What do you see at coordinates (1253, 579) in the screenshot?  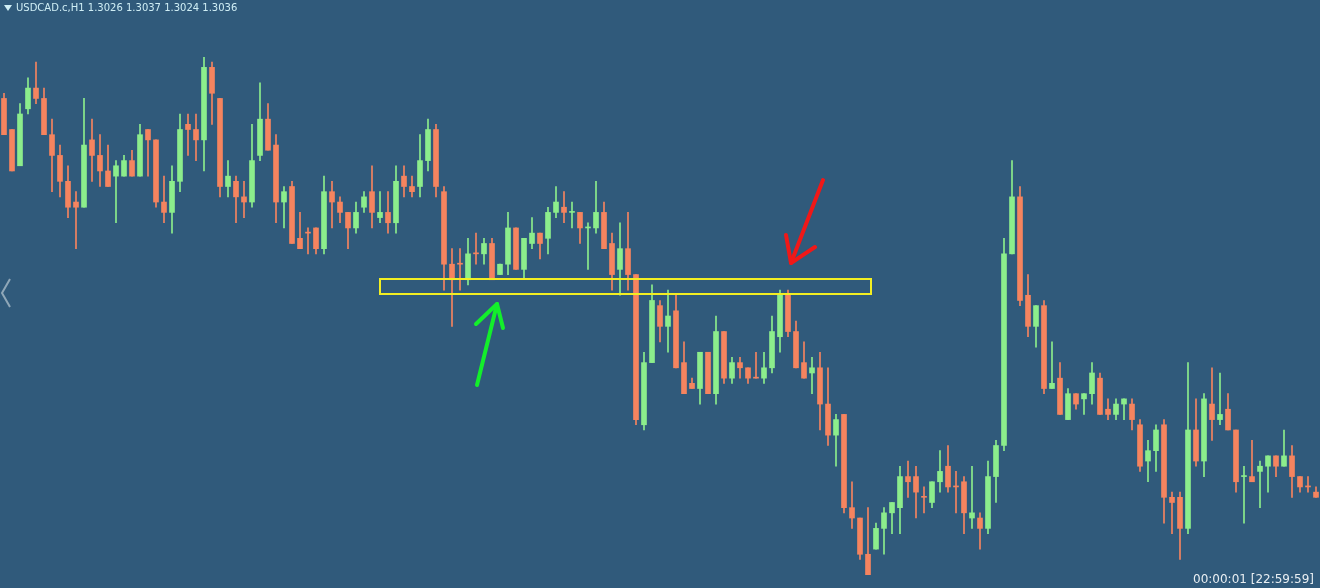 I see `annotation: 00:00:01 [22:59:59]` at bounding box center [1253, 579].